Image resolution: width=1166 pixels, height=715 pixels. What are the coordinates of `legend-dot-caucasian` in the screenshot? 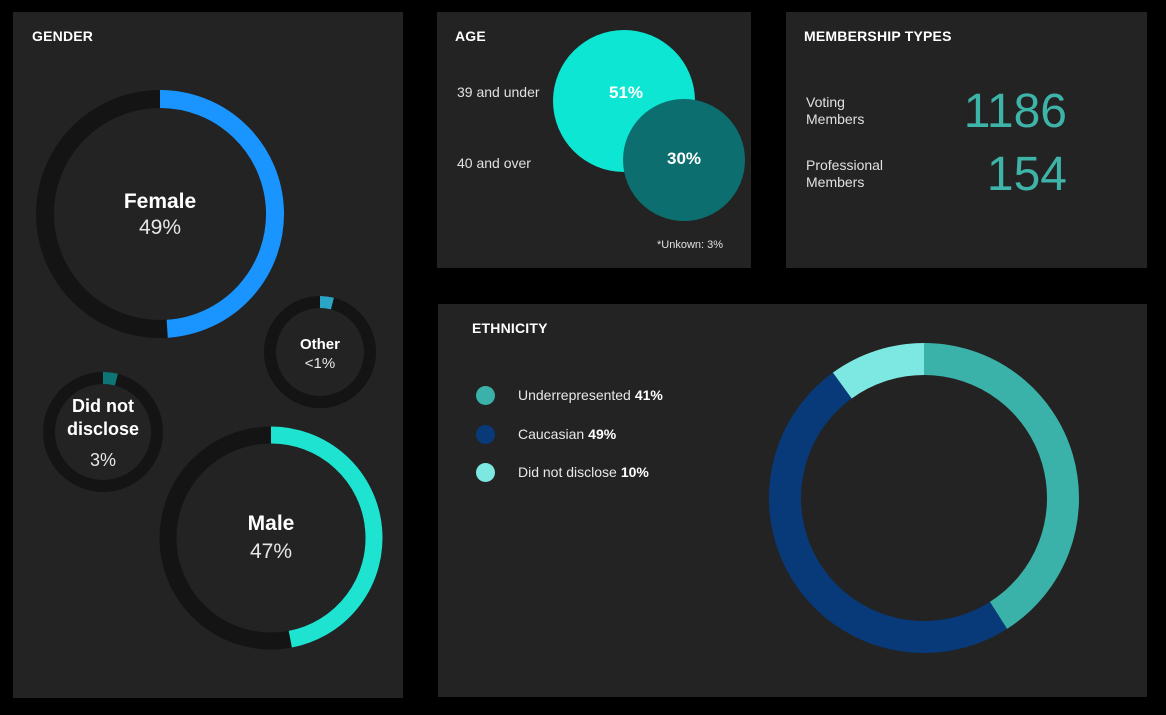 It's located at (485, 434).